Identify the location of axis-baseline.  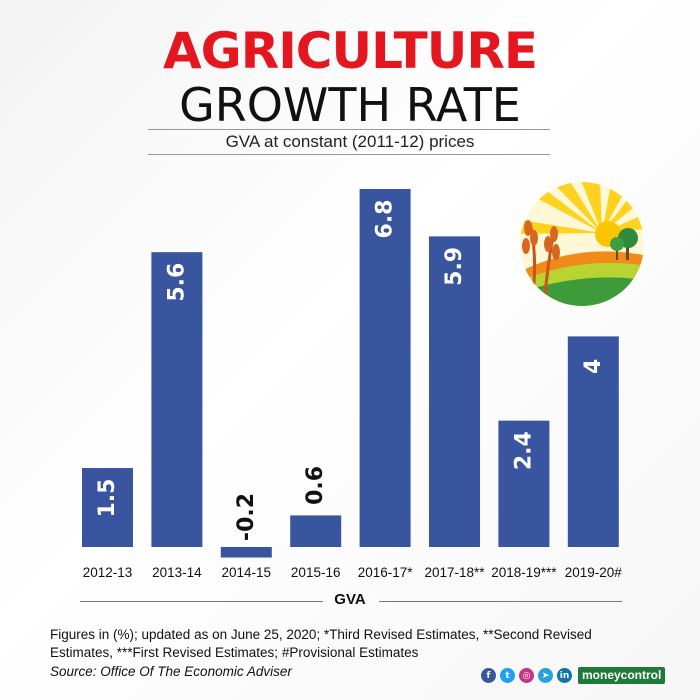
(351, 601).